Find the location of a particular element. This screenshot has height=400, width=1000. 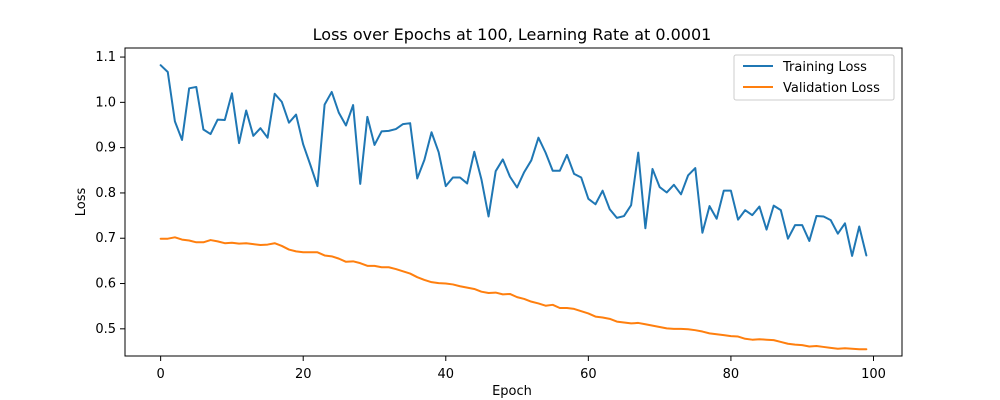

y-tick-label: 0.8 is located at coordinates (105, 193).